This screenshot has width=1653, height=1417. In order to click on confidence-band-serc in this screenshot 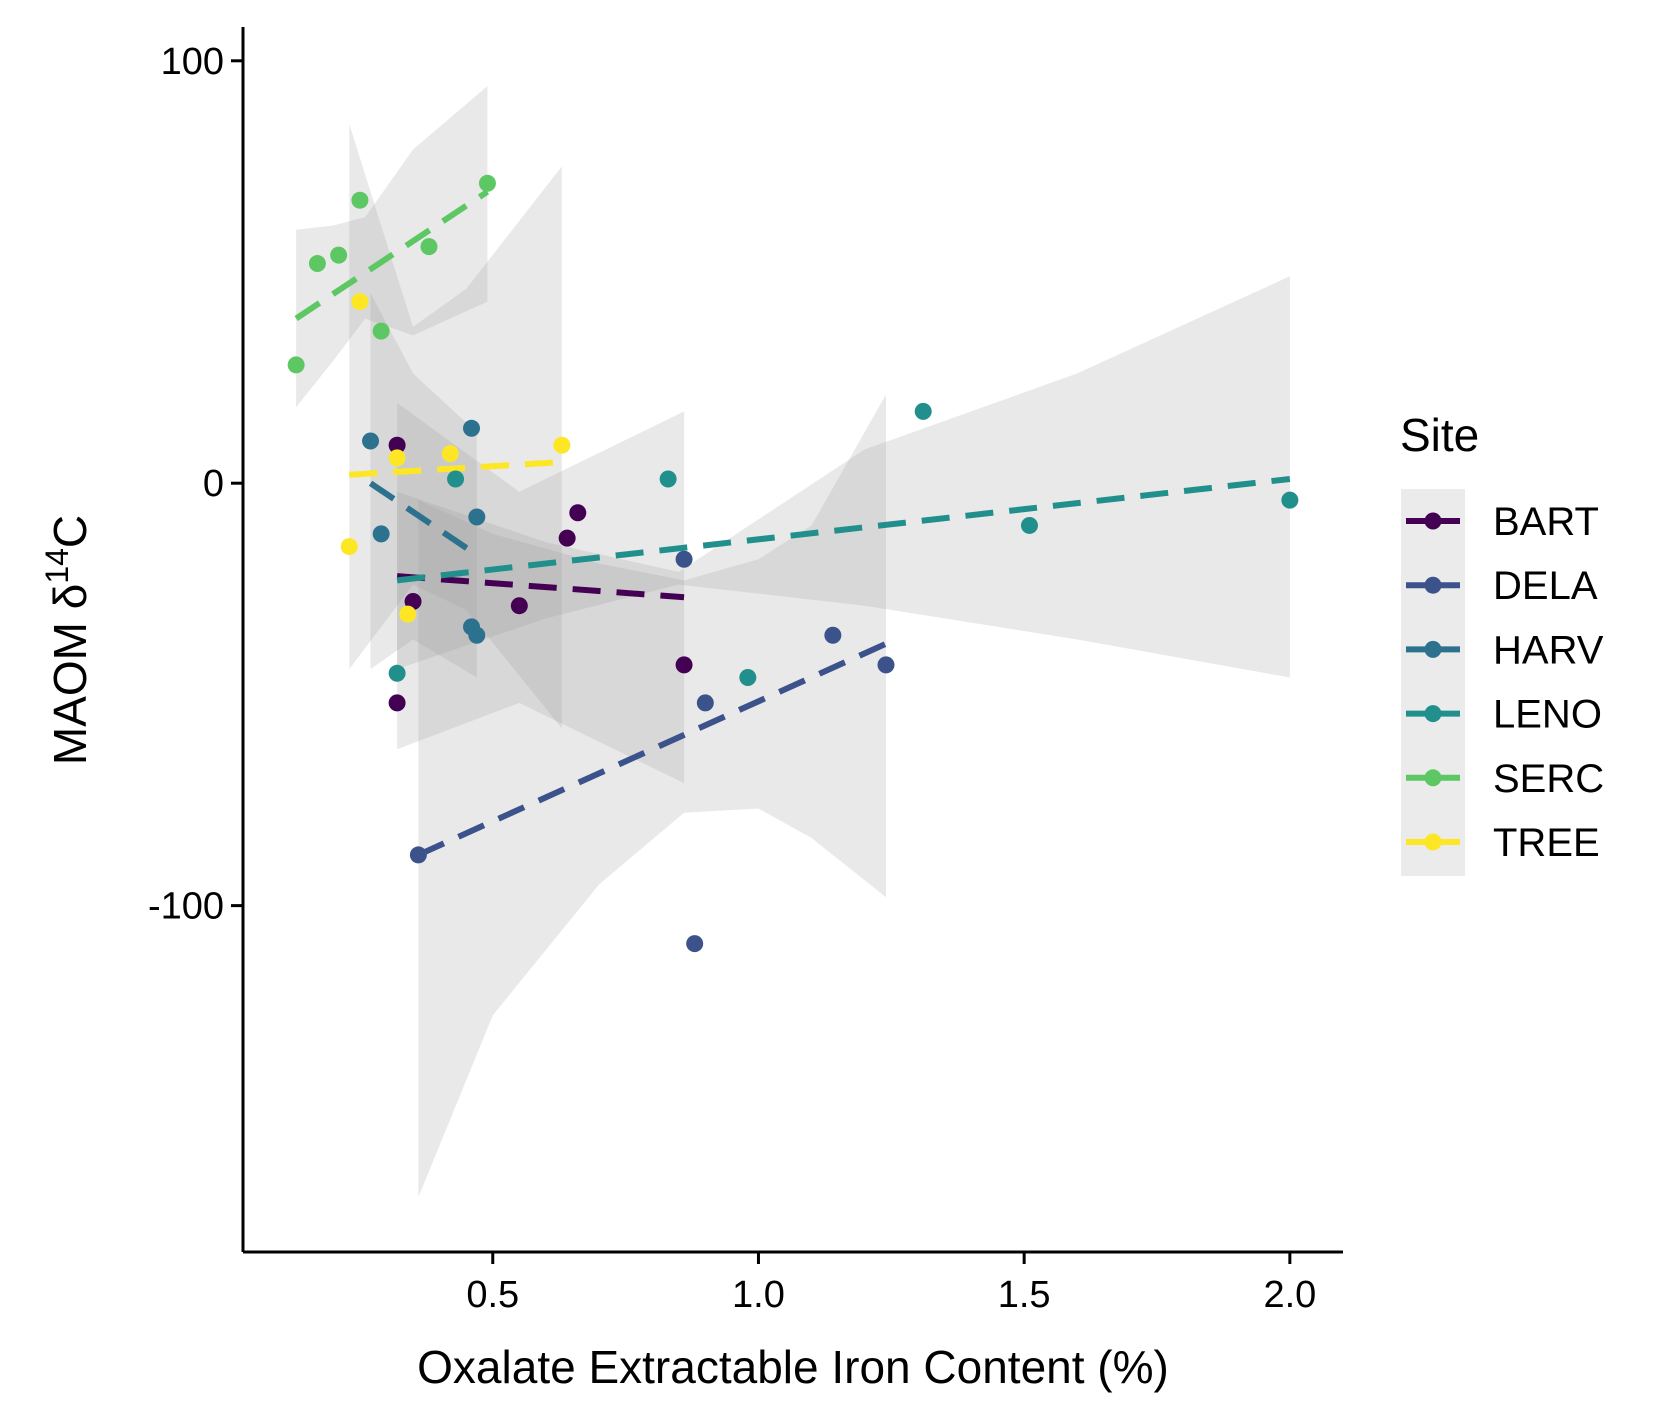, I will do `click(392, 247)`.